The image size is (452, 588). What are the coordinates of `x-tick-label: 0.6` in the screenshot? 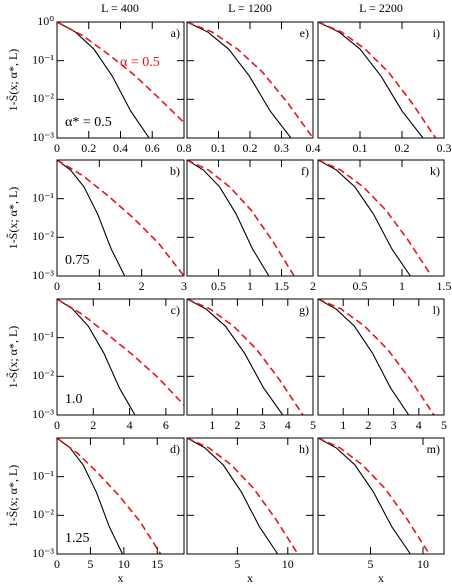 It's located at (152, 148).